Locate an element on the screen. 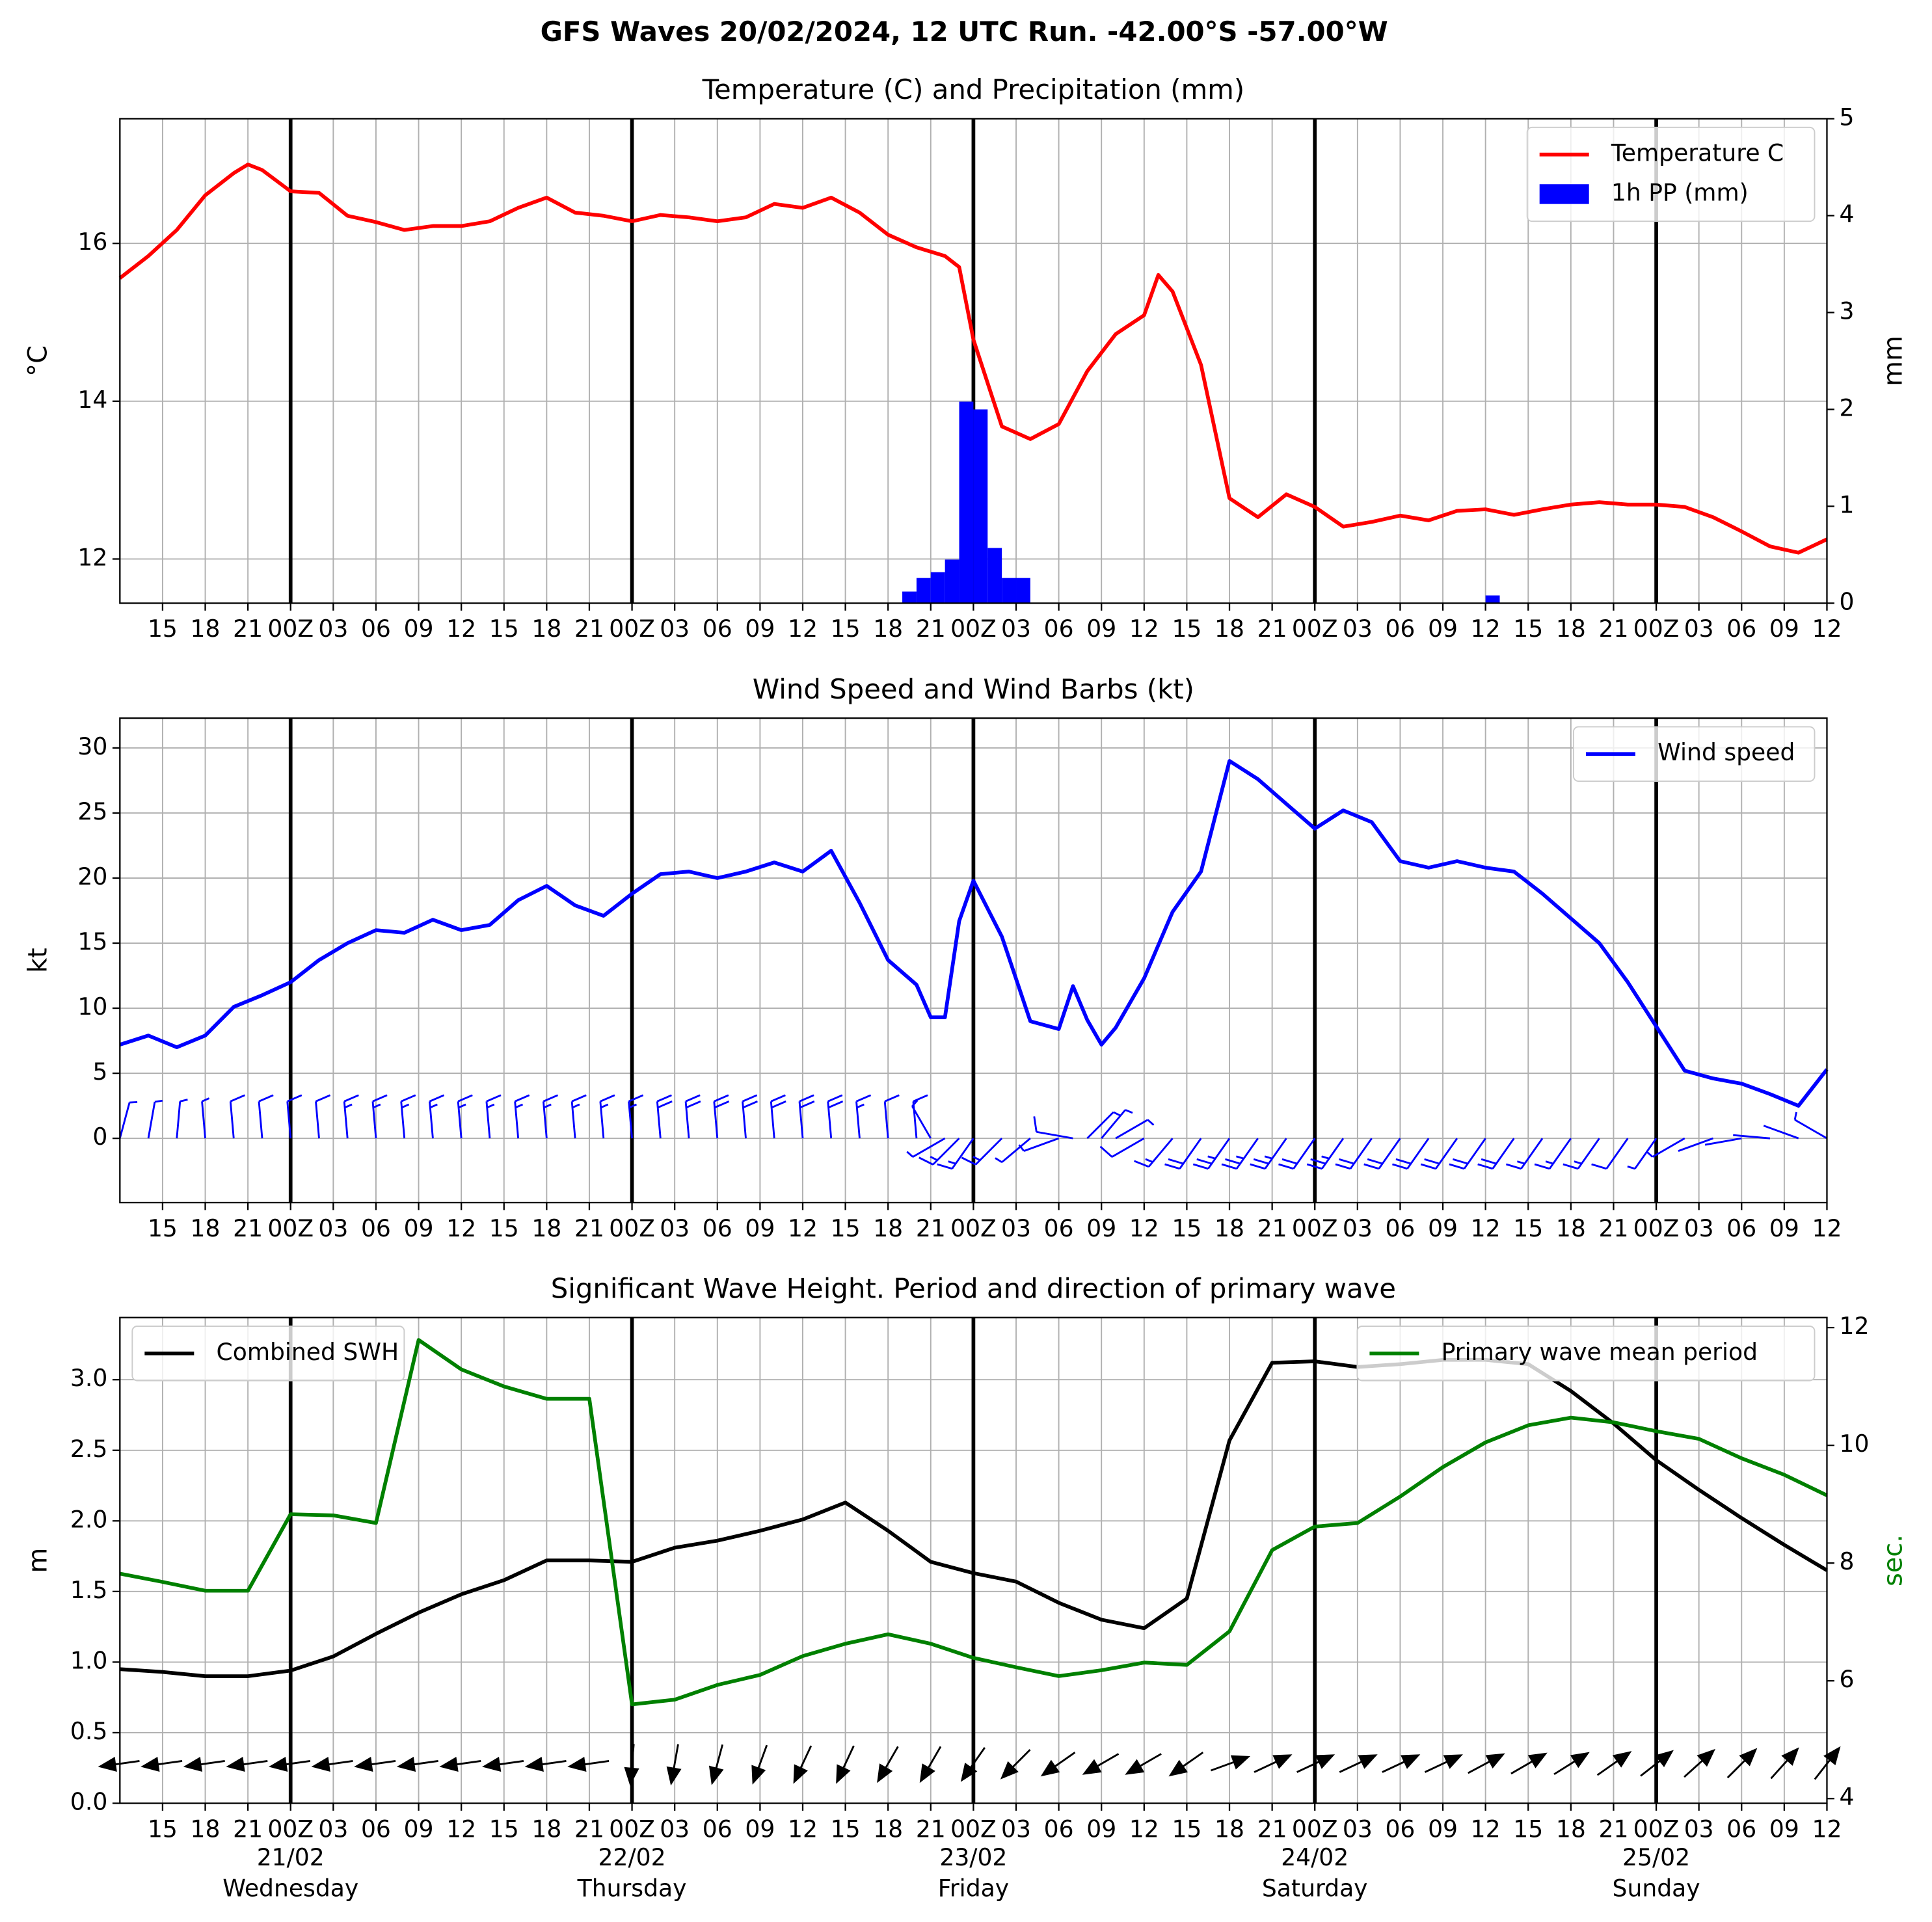  day-name: Sunday is located at coordinates (1656, 1888).